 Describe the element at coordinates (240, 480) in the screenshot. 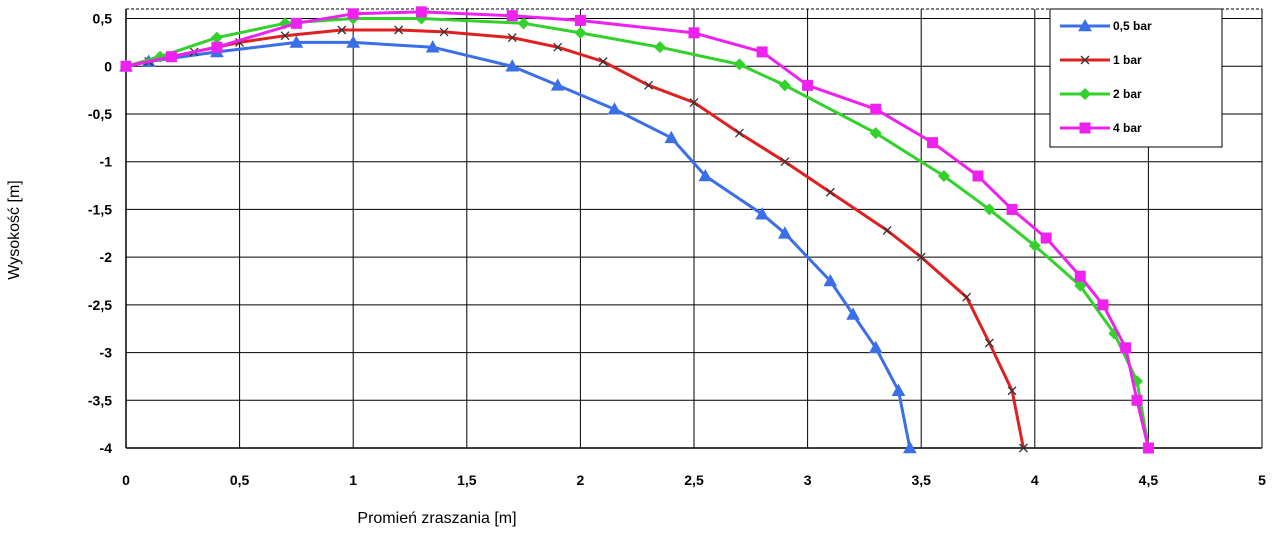

I see `x-tick-label: 0,5` at that location.